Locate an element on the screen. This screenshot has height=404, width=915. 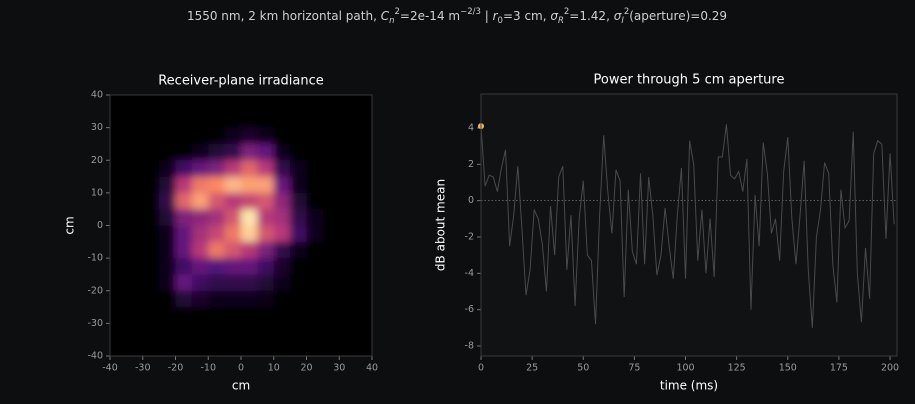
y-tick-label: -6 is located at coordinates (469, 309).